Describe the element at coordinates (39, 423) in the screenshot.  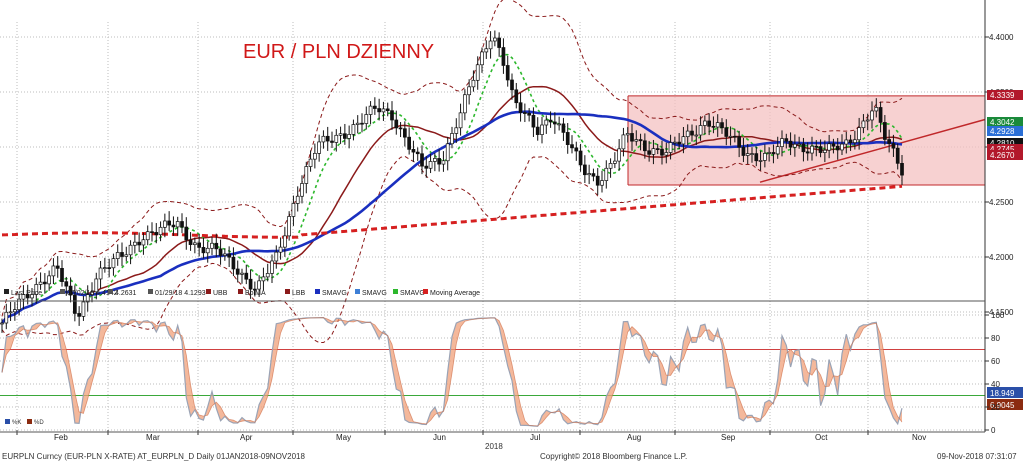
I see `stoch-legend-label: %D` at that location.